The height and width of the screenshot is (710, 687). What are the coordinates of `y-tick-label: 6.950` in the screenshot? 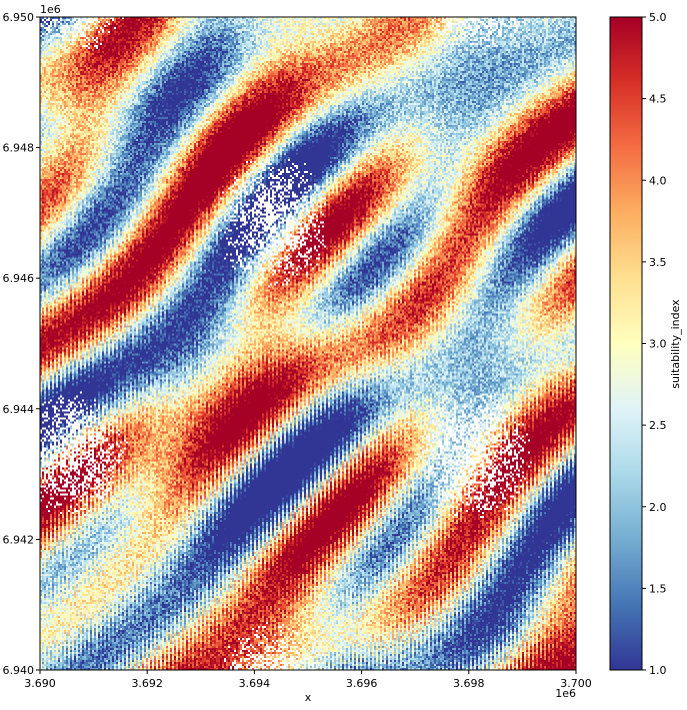 It's located at (19, 17).